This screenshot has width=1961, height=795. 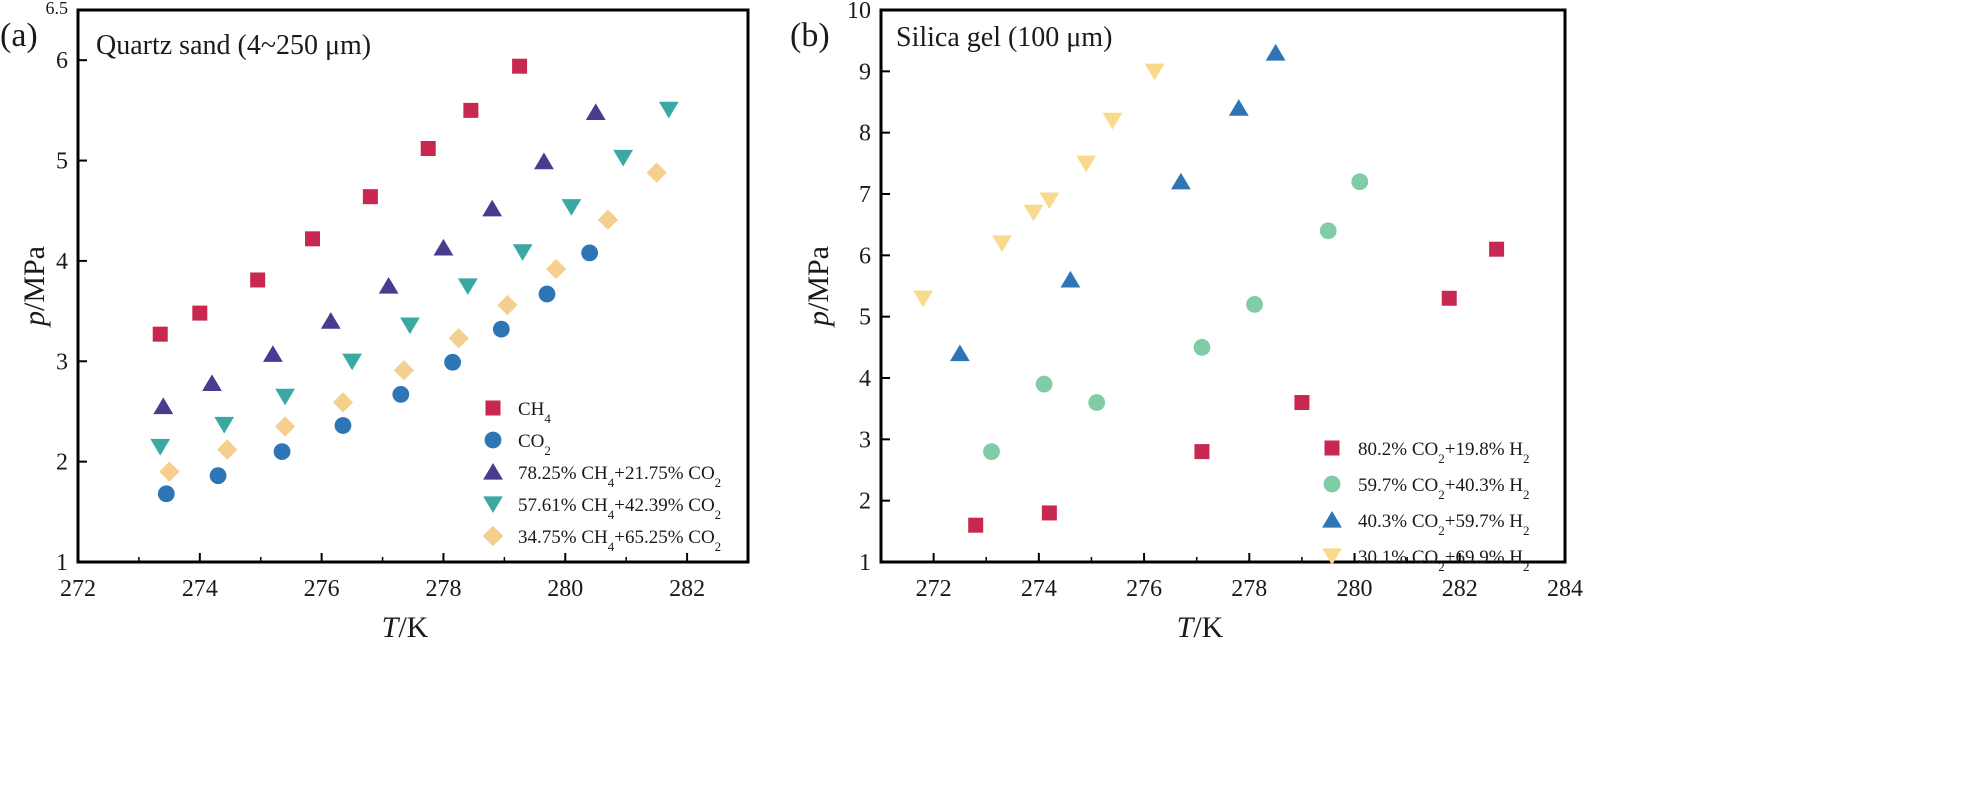 I want to click on y-axis-label-symbol: p, so click(x=818, y=319).